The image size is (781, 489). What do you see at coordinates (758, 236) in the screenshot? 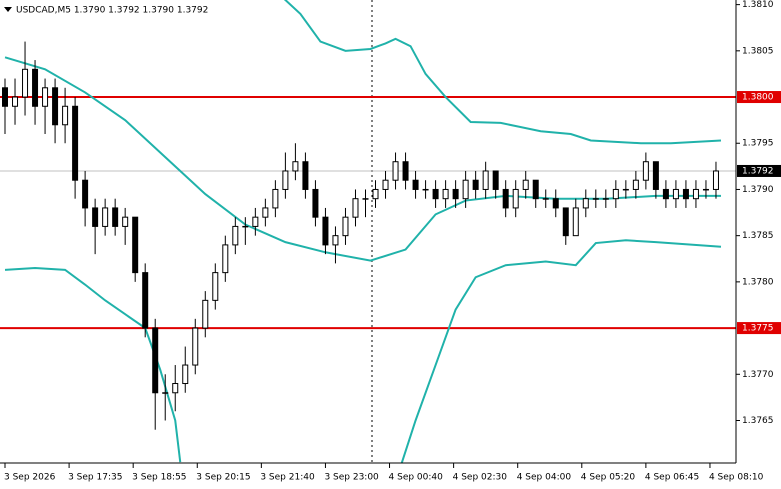
I see `y-tick-label: 1.3785` at bounding box center [758, 236].